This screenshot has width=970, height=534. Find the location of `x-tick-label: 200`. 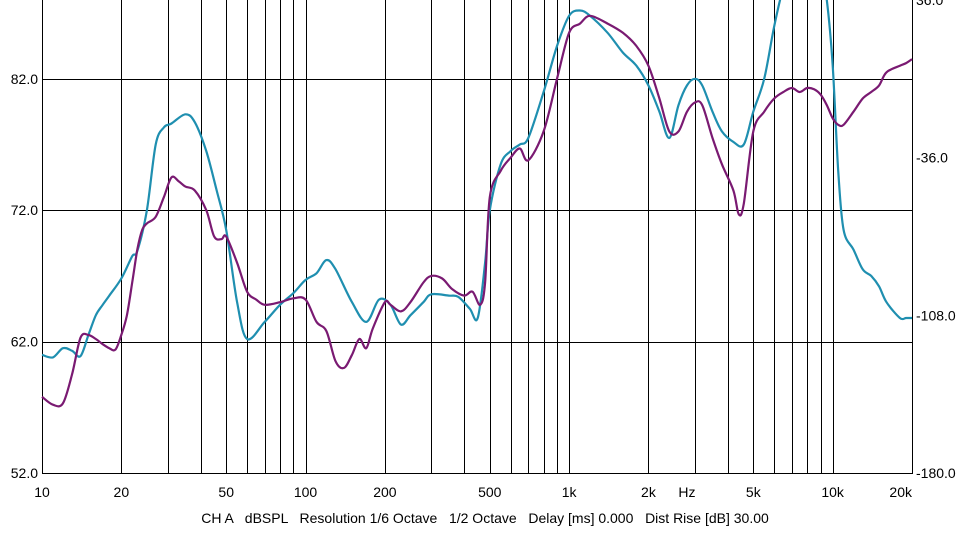

x-tick-label: 200 is located at coordinates (385, 492).